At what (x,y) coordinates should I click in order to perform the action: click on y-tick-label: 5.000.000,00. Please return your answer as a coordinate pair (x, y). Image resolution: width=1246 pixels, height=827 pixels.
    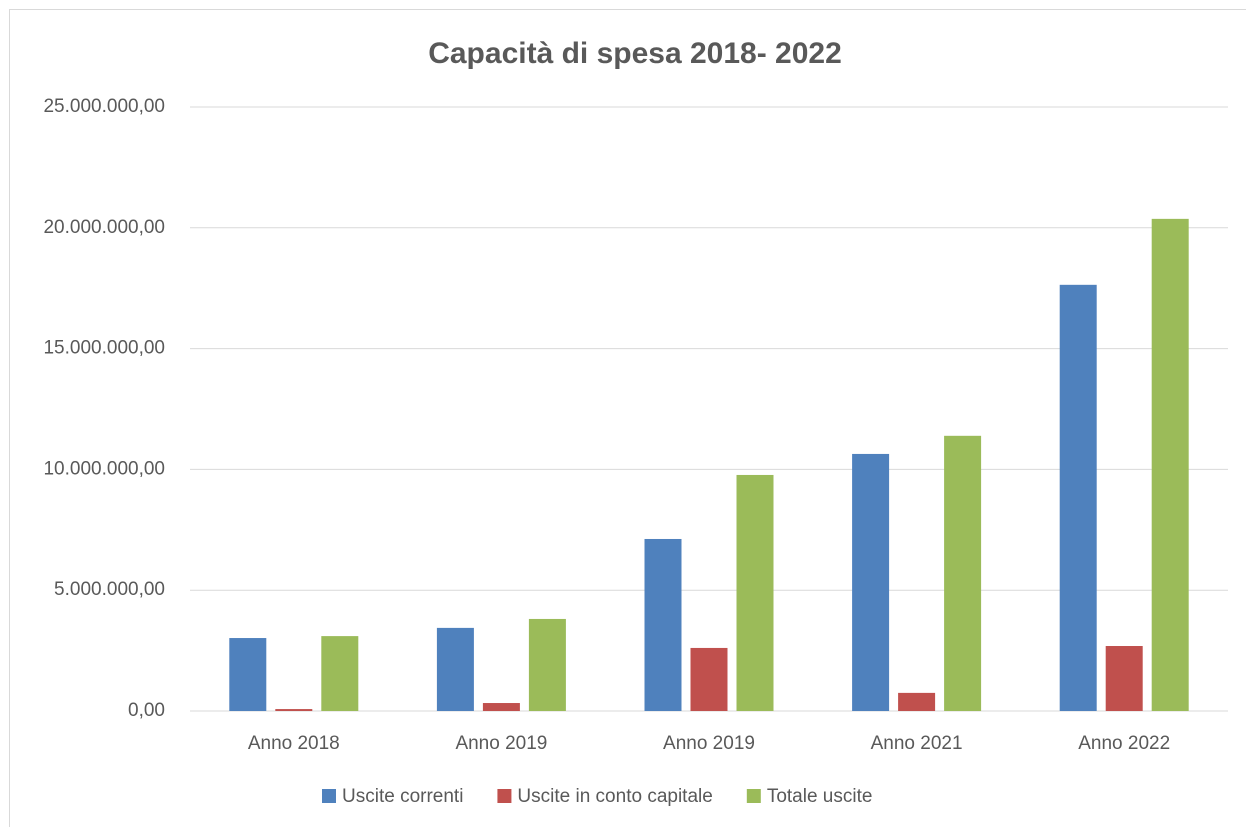
    Looking at the image, I should click on (109, 589).